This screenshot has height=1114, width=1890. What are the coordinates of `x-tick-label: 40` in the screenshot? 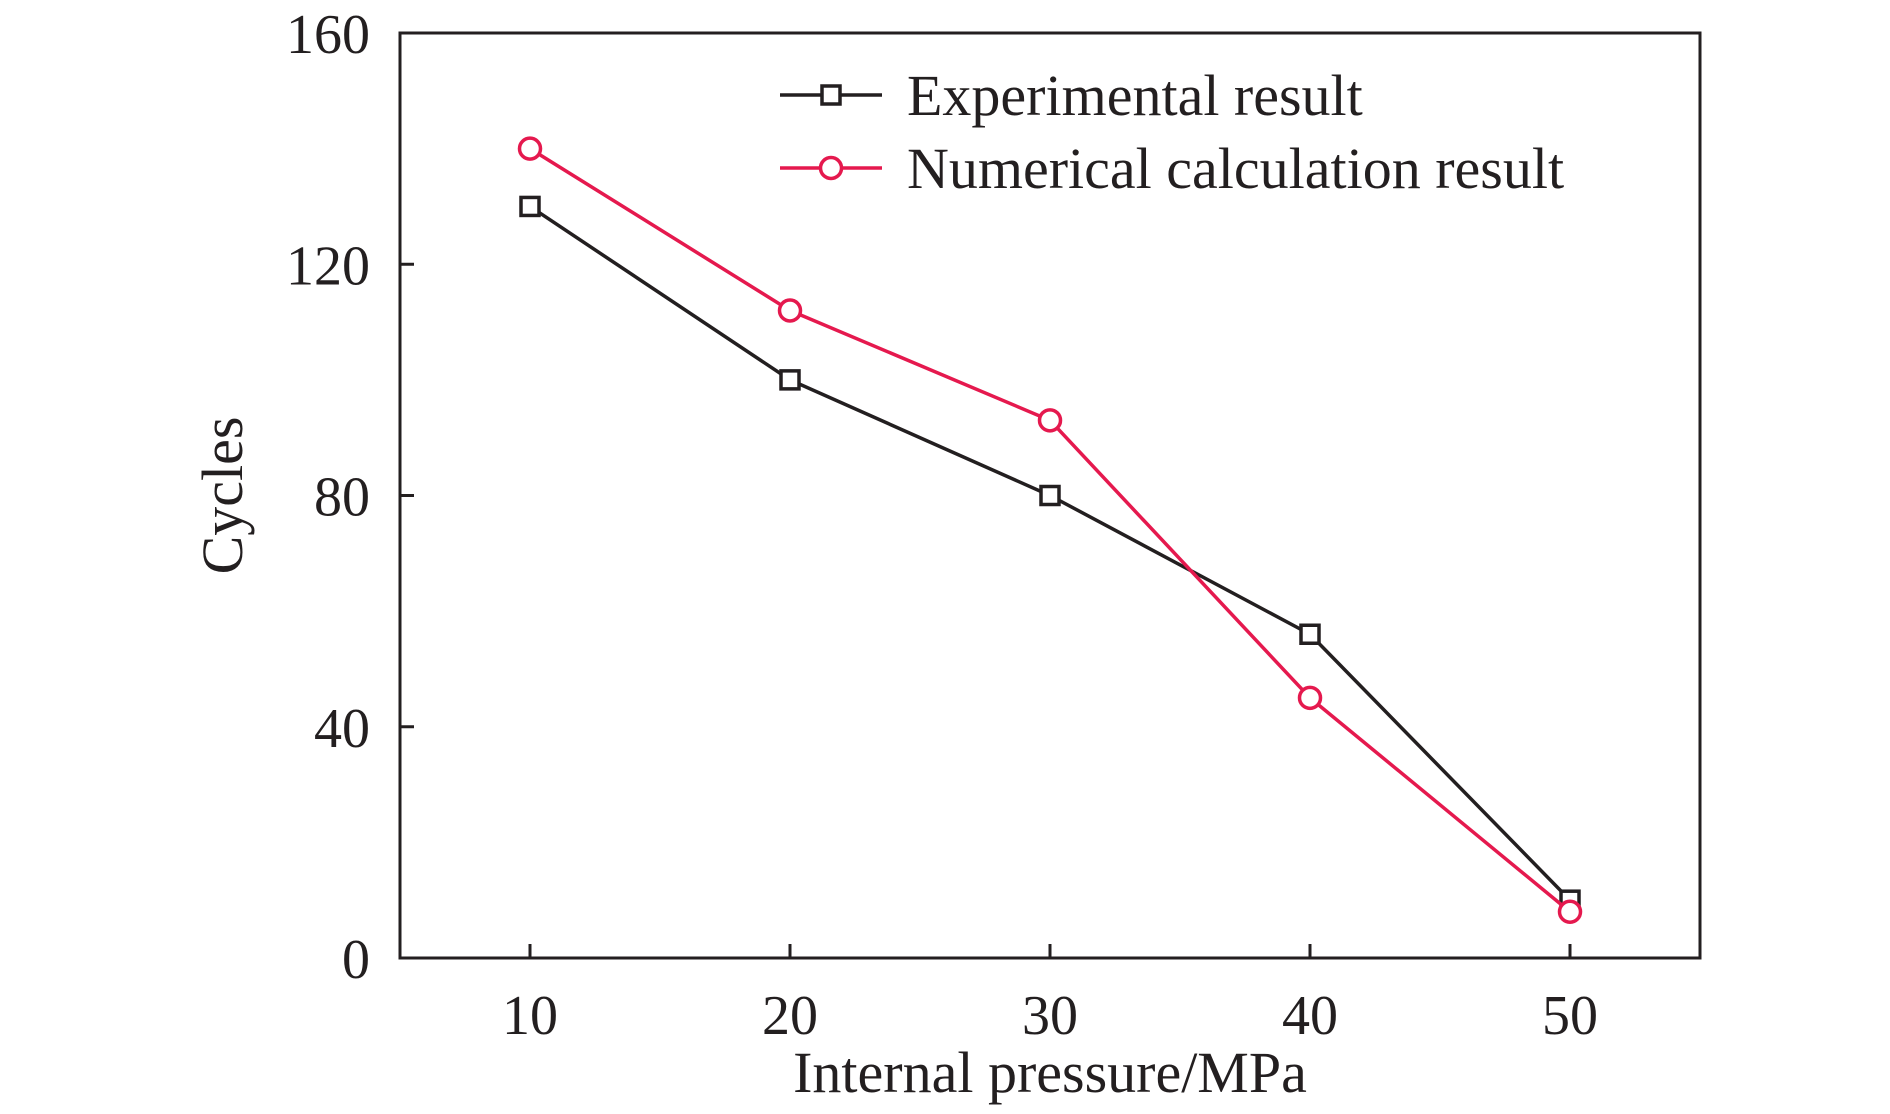 It's located at (1310, 1016).